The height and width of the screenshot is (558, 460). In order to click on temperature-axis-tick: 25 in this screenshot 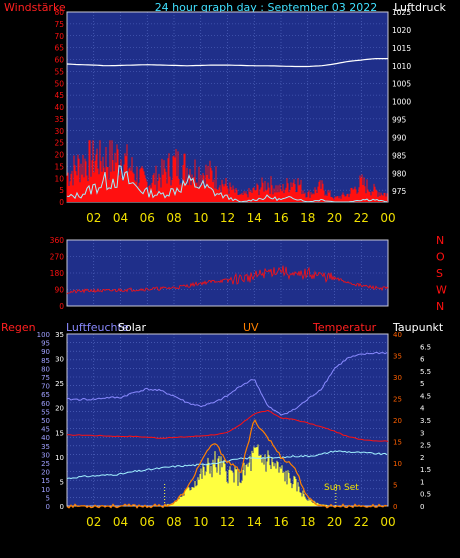, I will do `click(397, 400)`.